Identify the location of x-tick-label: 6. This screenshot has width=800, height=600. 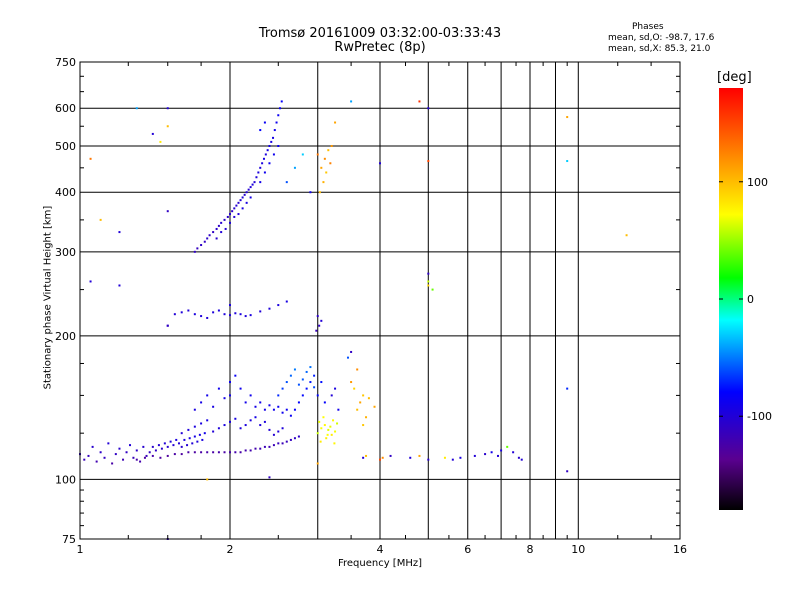
(467, 549).